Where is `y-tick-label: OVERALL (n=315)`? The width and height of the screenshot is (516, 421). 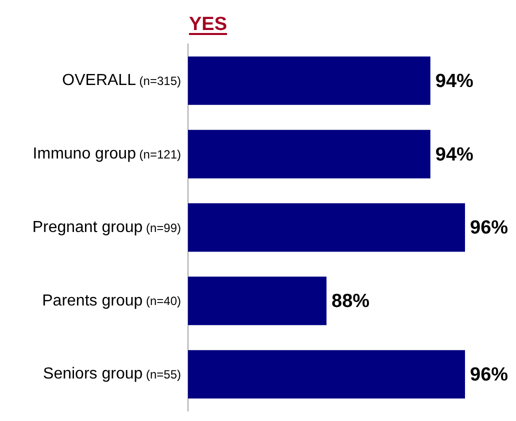
y-tick-label: OVERALL (n=315) is located at coordinates (122, 81).